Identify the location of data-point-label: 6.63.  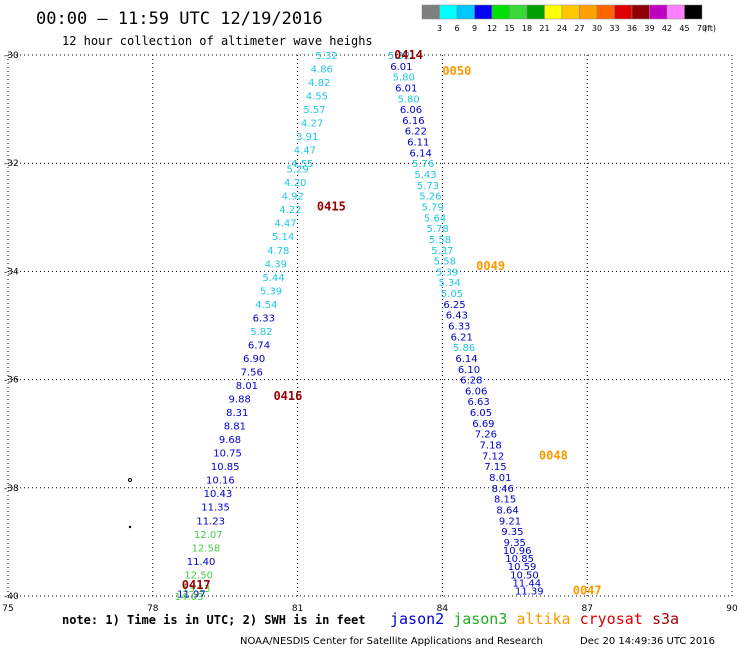
(478, 402).